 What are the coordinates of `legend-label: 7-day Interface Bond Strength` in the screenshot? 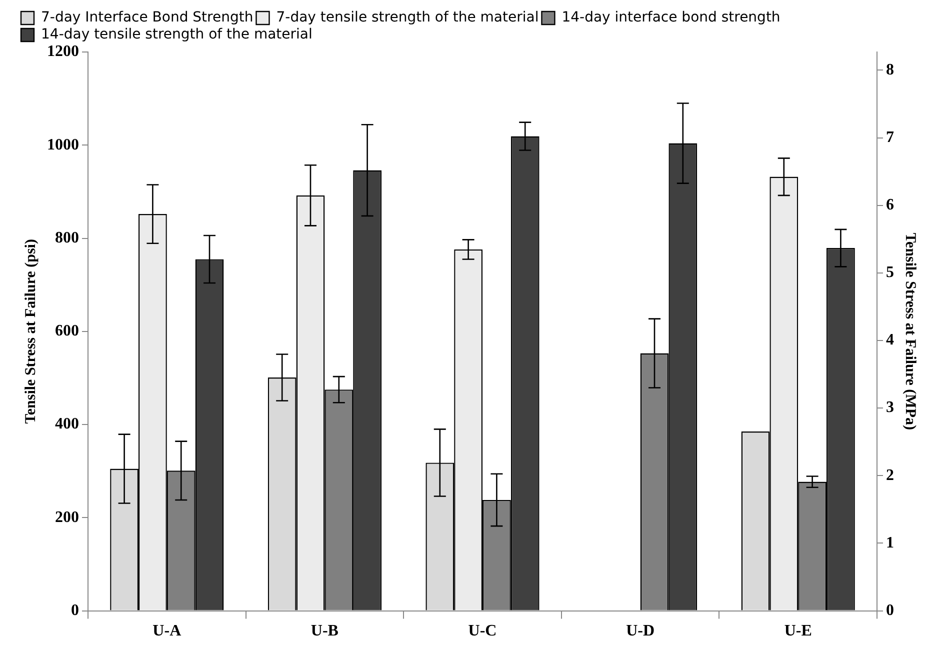 It's located at (147, 18).